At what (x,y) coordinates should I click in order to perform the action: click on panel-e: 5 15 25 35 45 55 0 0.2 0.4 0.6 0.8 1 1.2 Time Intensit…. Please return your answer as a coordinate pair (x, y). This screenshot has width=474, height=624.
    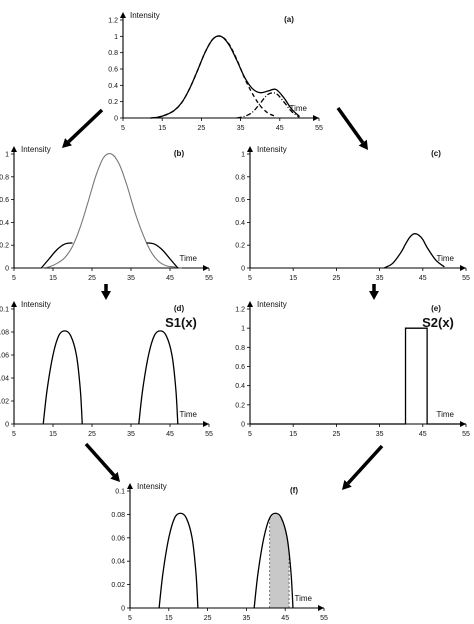
    Looking at the image, I should click on (352, 369).